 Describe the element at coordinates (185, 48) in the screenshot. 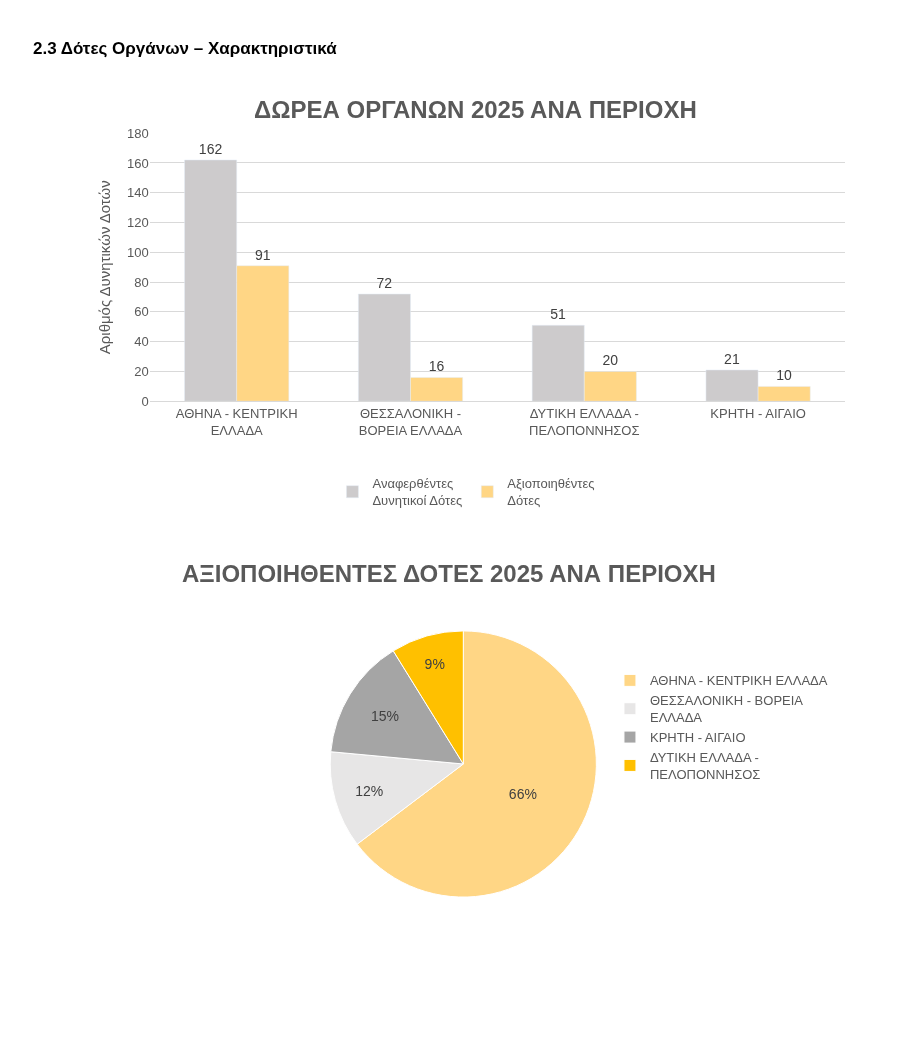

I see `text: 2.3 Δότες Οργάνων – Χαρακτηριστικά` at that location.